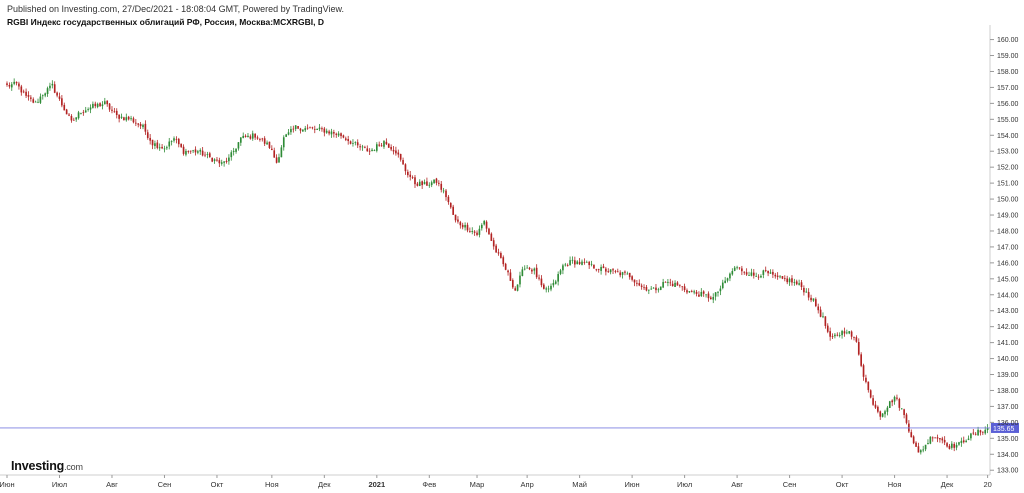  Describe the element at coordinates (1008, 56) in the screenshot. I see `y-tick-label: 159.00` at that location.